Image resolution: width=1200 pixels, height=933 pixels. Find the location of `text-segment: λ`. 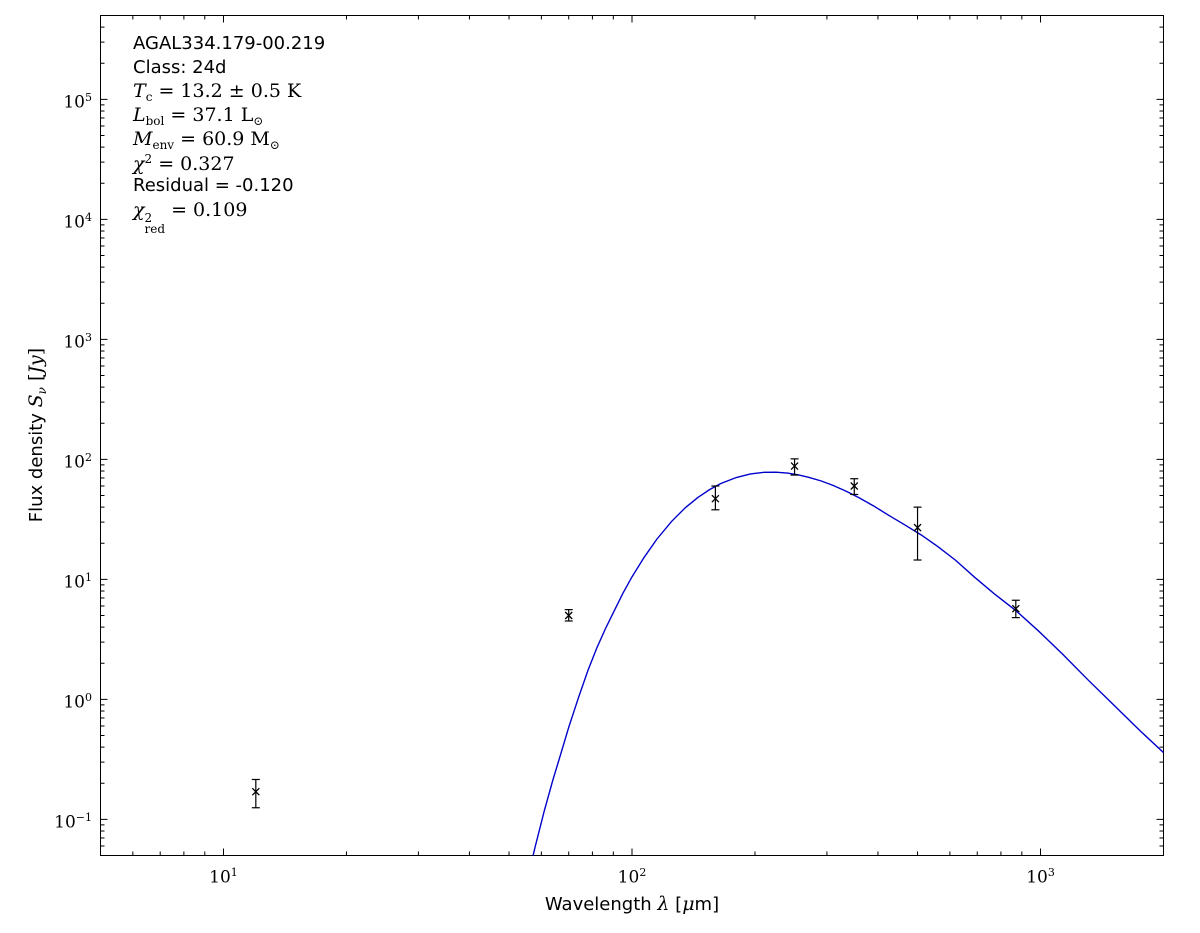

text-segment: λ is located at coordinates (663, 904).